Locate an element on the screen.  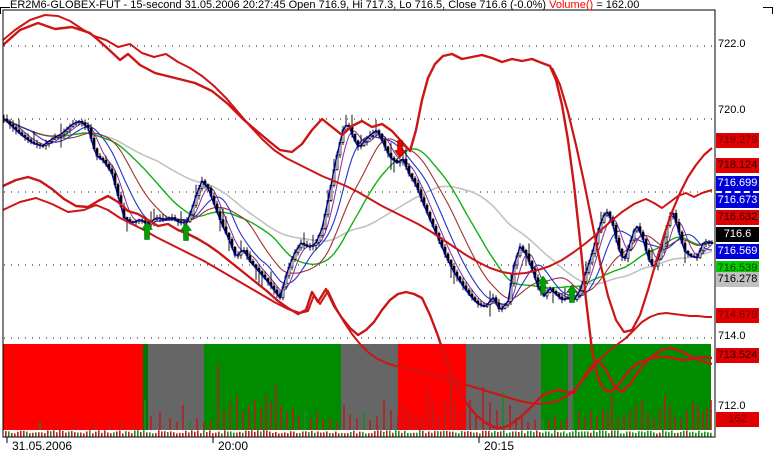
price-badge: 714.679 is located at coordinates (737, 315).